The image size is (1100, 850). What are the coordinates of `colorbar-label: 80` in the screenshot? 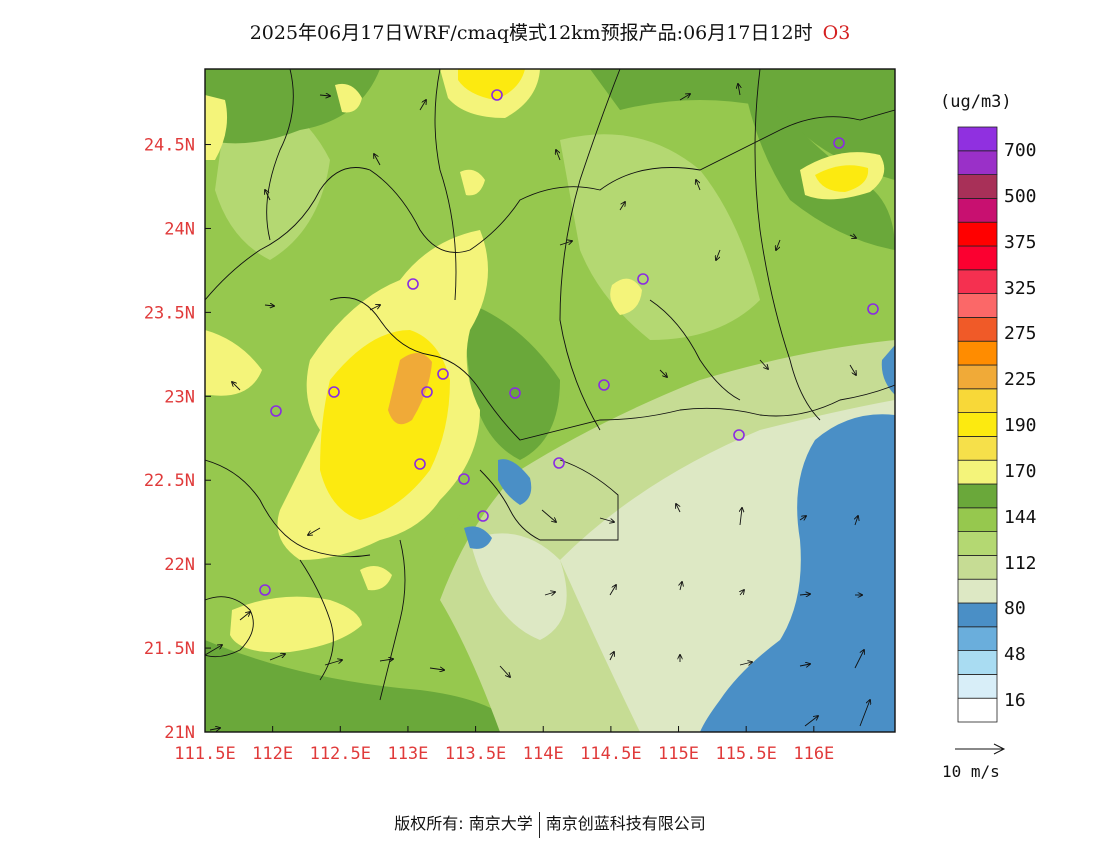 It's located at (1015, 609).